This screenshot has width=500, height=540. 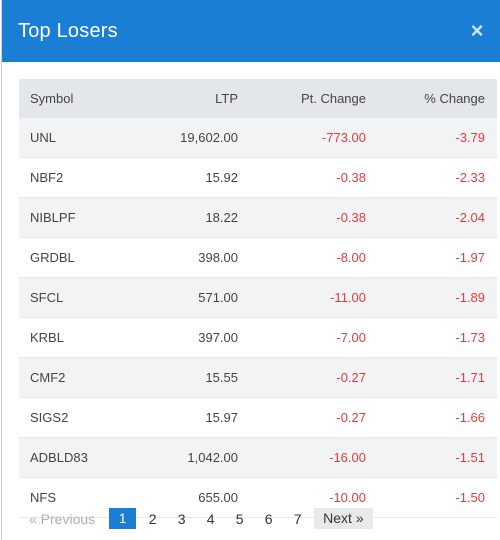 What do you see at coordinates (302, 297) in the screenshot?
I see `cell-pt-change: -11.00` at bounding box center [302, 297].